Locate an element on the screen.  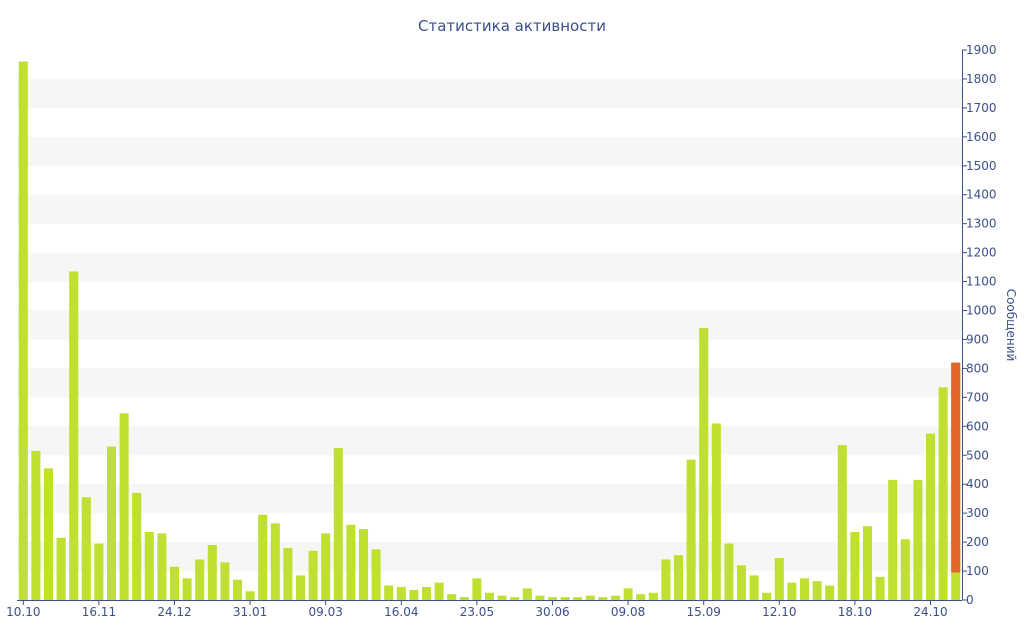
chart-title: Статистика активности is located at coordinates (512, 26).